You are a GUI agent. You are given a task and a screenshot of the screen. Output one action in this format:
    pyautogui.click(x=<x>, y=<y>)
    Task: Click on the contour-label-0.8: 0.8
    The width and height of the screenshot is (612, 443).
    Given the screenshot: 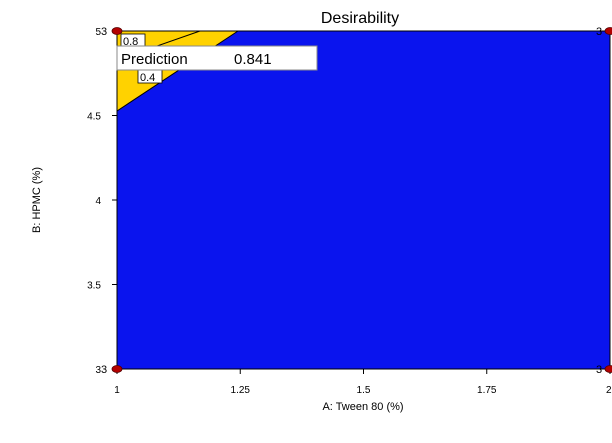 What is the action you would take?
    pyautogui.click(x=133, y=40)
    